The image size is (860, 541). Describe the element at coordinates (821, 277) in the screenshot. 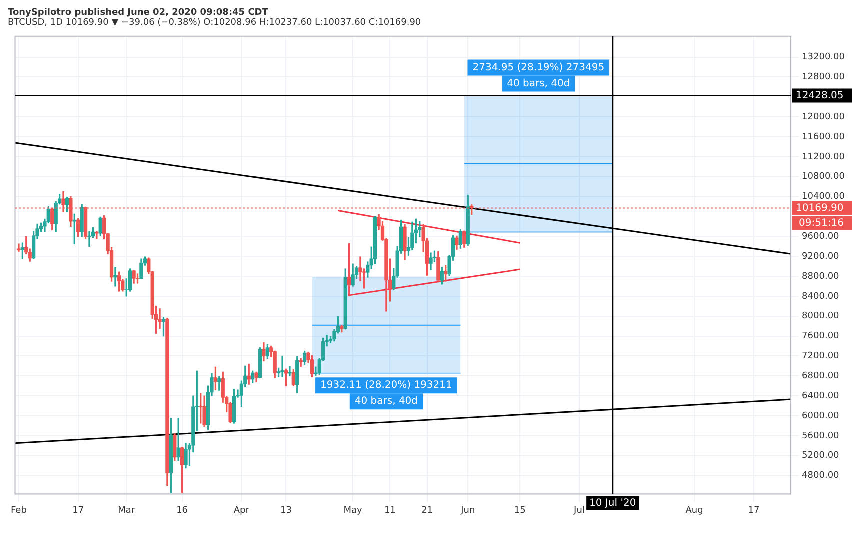

I see `y-tick-label: 8800.00` at that location.